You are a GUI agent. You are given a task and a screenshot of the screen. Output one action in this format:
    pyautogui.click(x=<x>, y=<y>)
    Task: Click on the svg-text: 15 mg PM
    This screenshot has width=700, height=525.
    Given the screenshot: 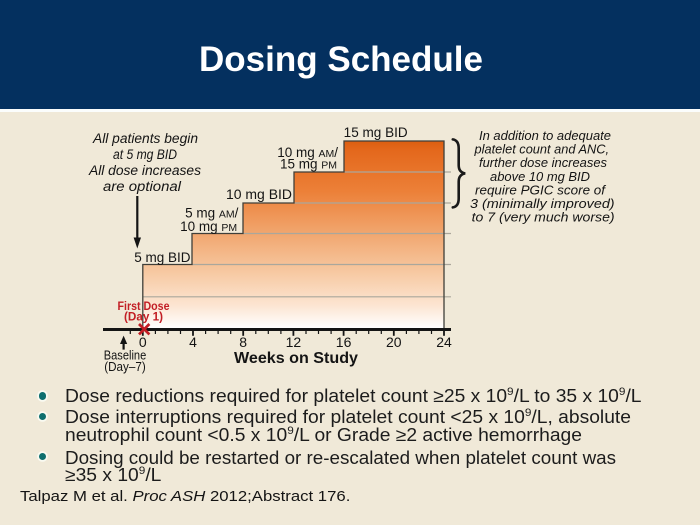 What is the action you would take?
    pyautogui.click(x=308, y=164)
    